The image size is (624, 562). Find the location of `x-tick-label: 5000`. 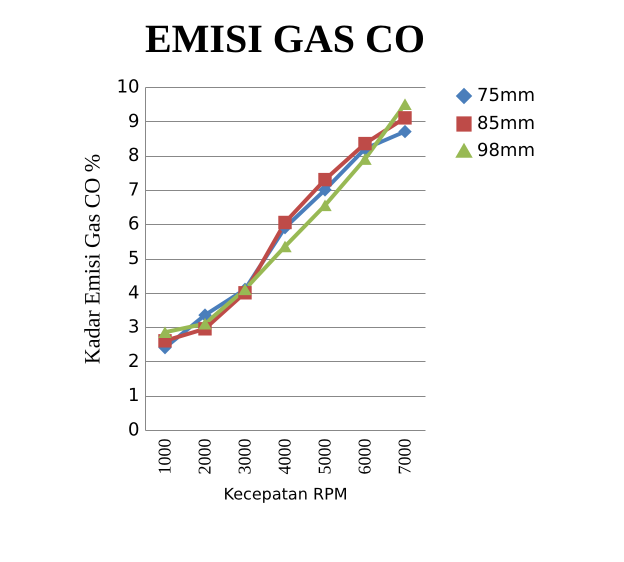

x-tick-label: 5000 is located at coordinates (324, 456).